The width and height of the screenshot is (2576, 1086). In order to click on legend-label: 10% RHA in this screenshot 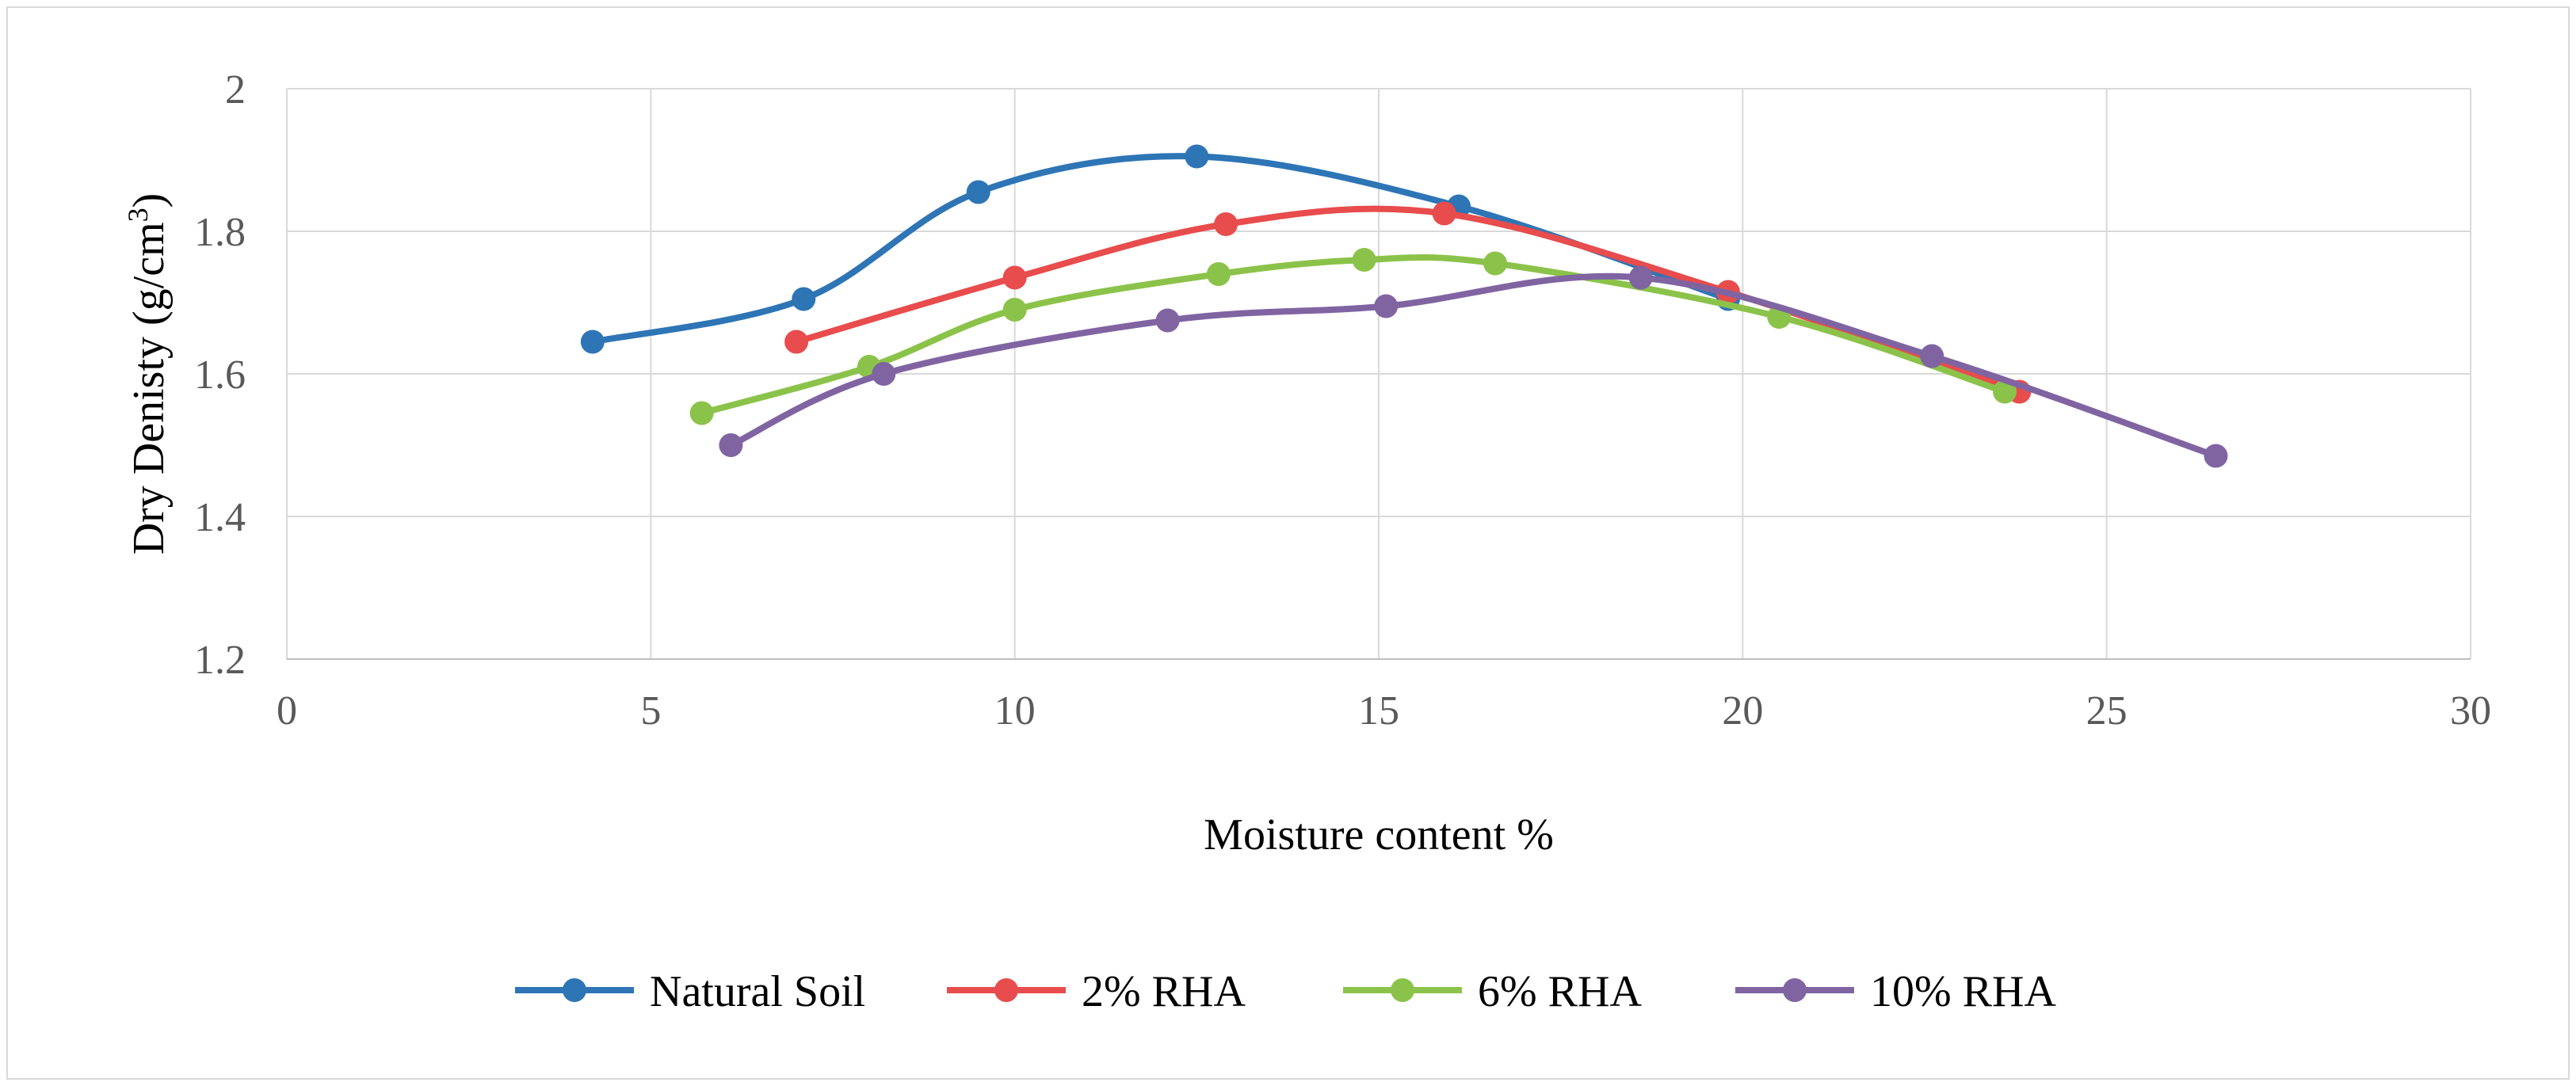, I will do `click(1963, 991)`.